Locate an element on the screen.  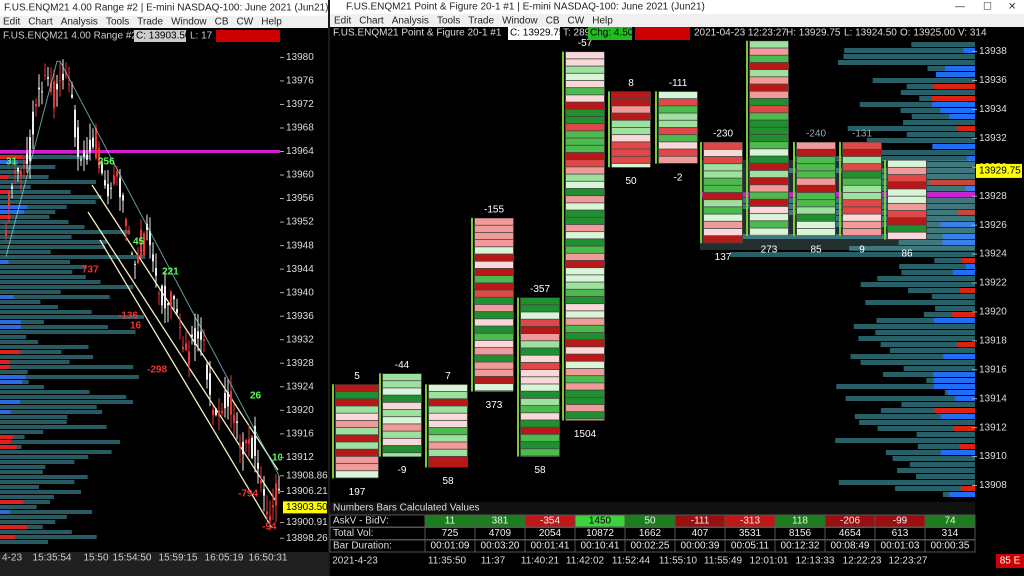
price-label: 13956 is located at coordinates (300, 198).